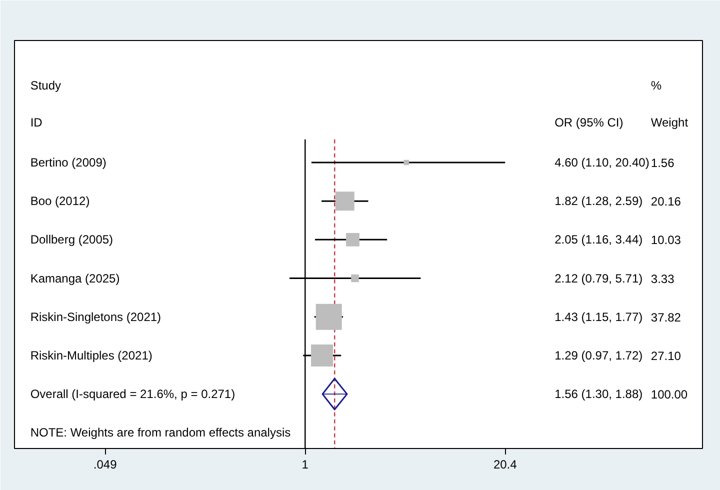  I want to click on annotation: 2.05 (1.16, 3.44), so click(598, 239).